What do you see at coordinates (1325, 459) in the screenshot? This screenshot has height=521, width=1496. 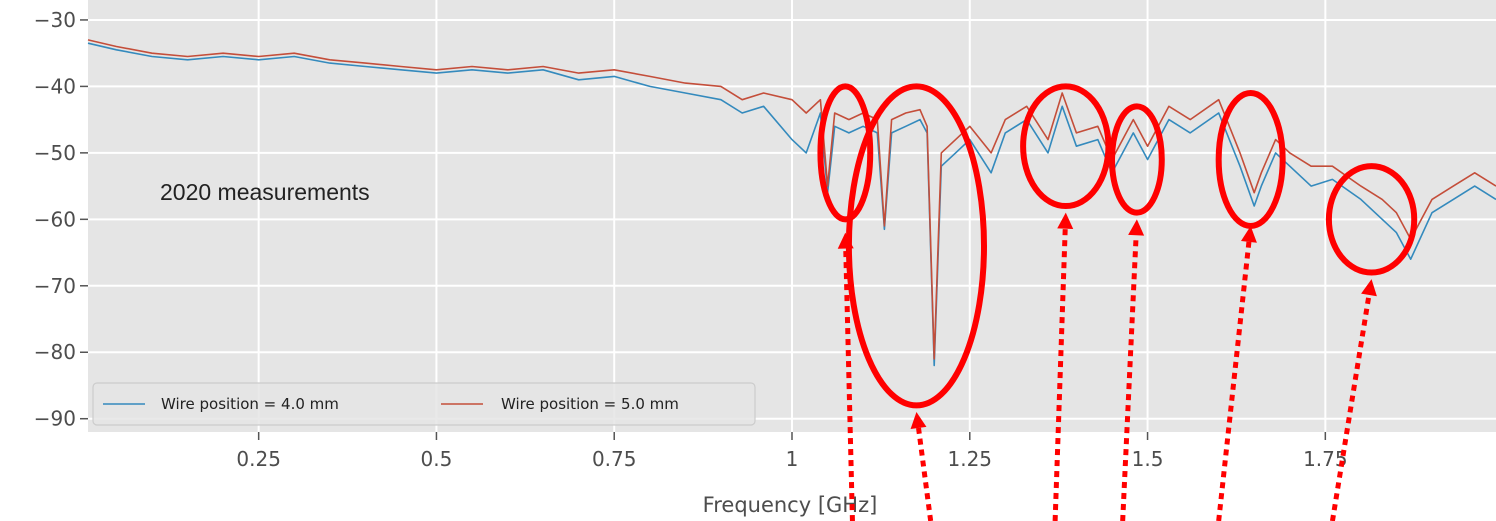 I see `x-tick-label: 1.75` at bounding box center [1325, 459].